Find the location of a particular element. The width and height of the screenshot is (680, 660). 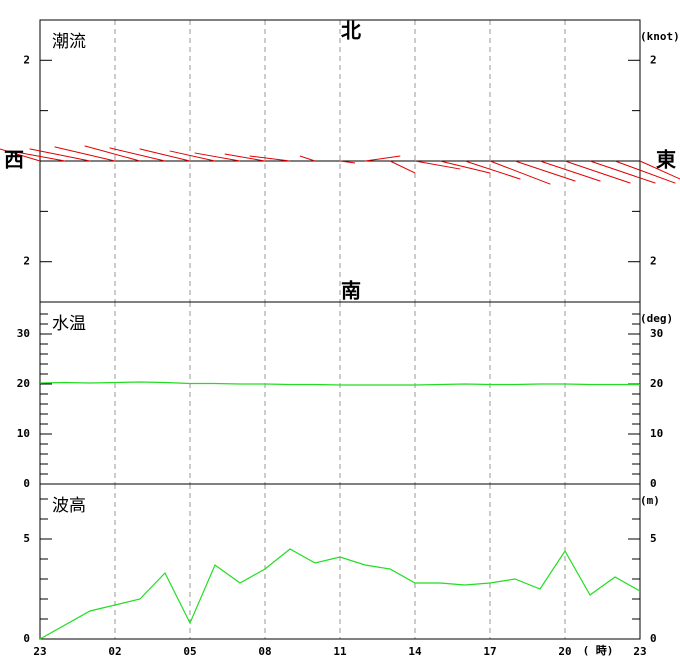

y-tick-label: 5 is located at coordinates (26, 538).